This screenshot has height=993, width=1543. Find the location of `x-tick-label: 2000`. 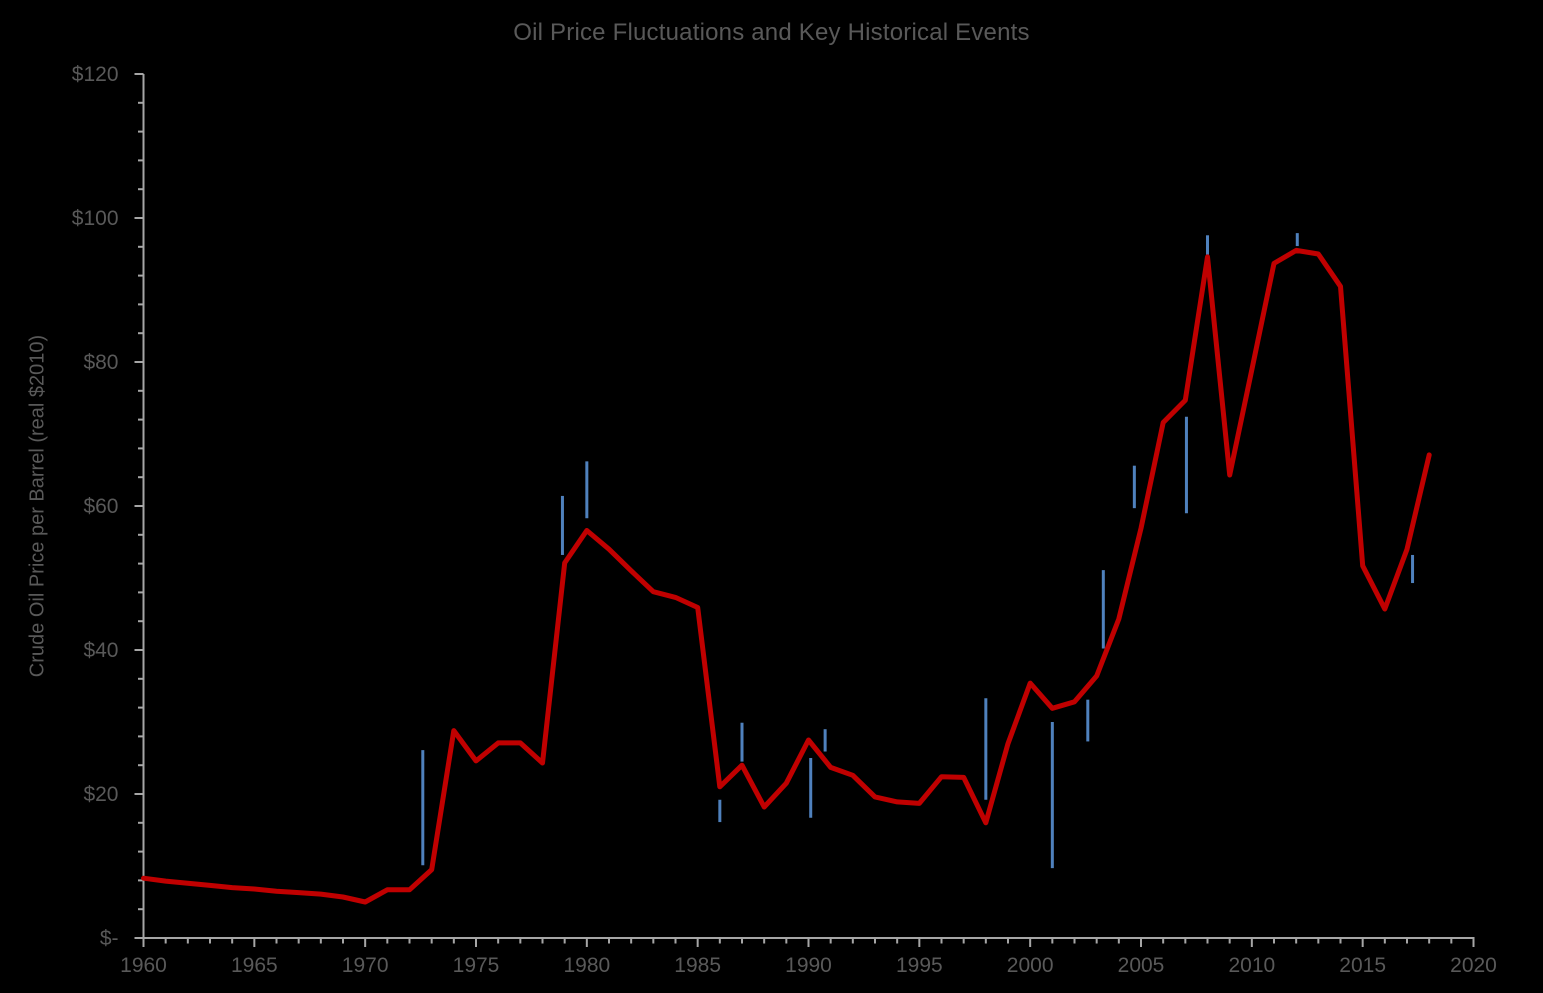

x-tick-label: 2000 is located at coordinates (1030, 965).